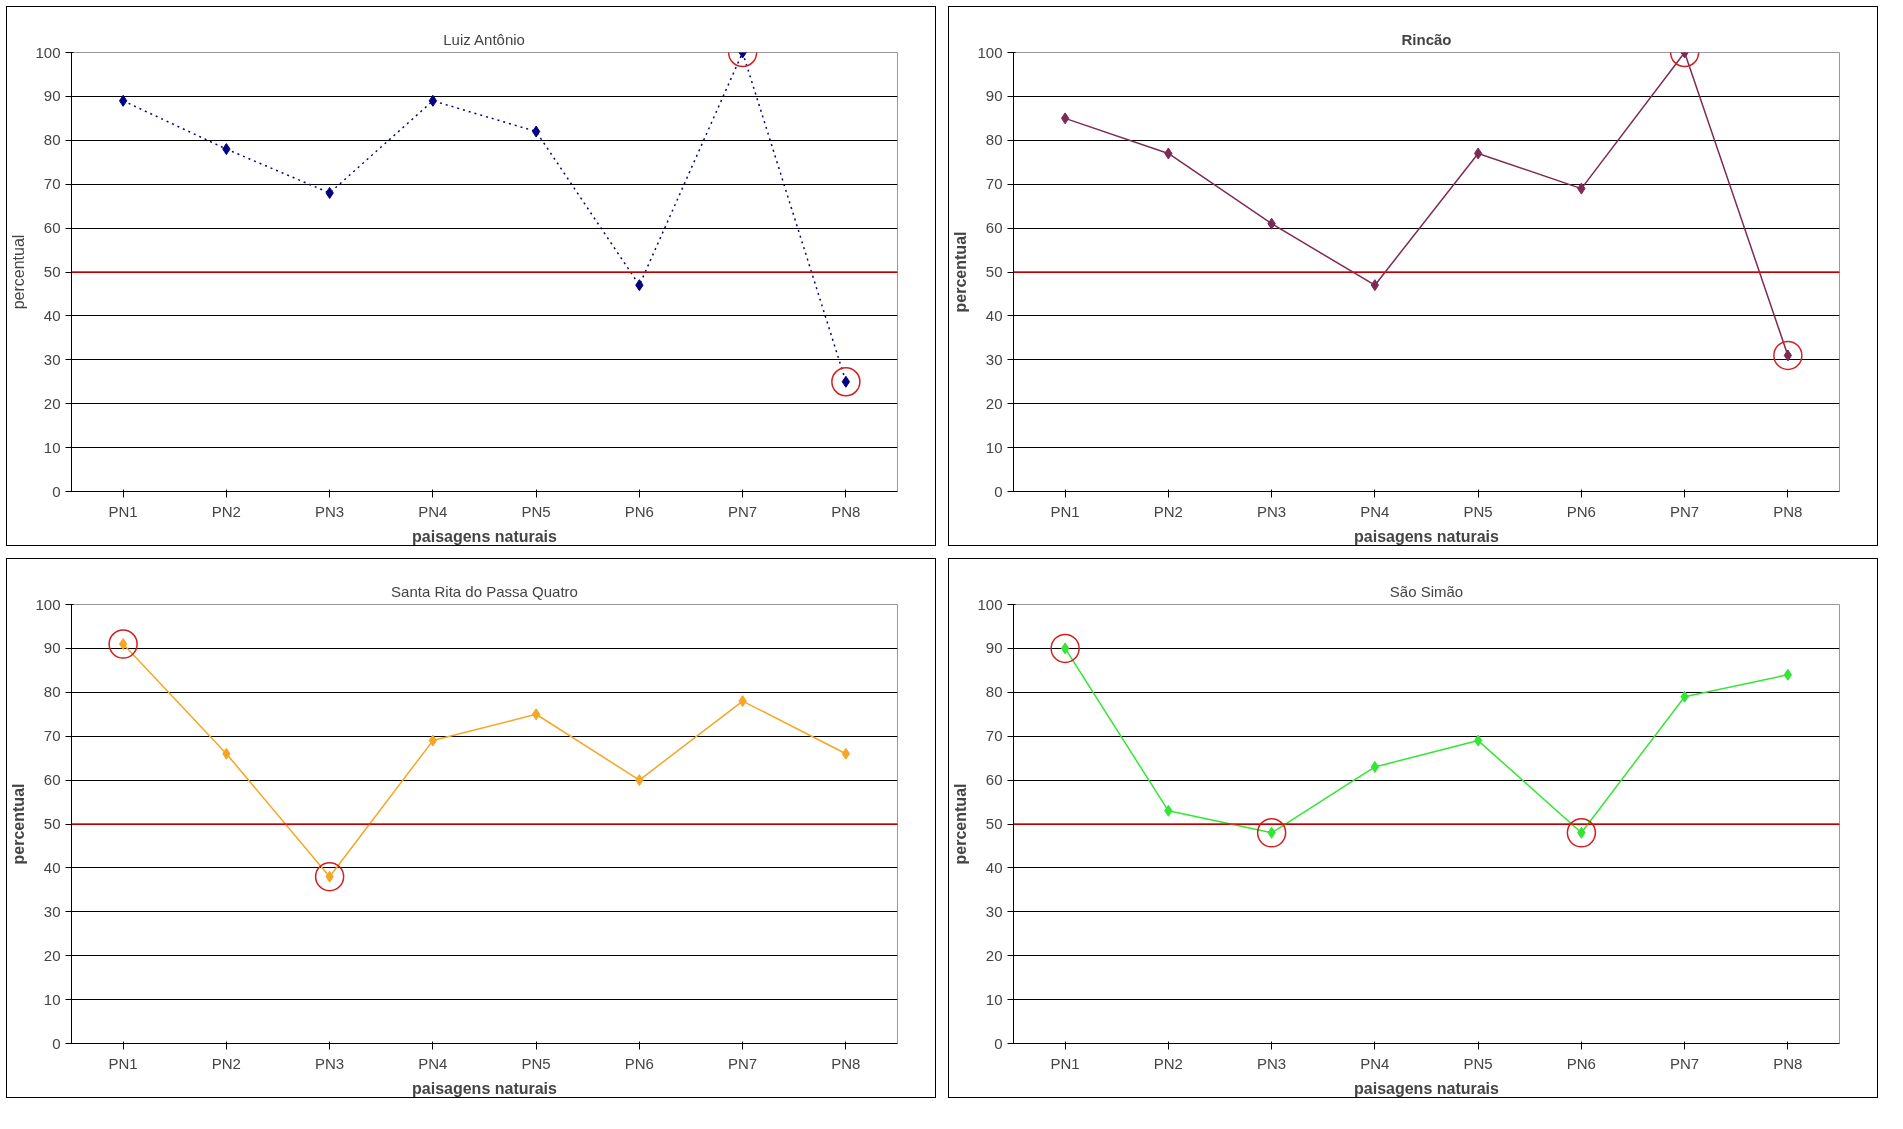  What do you see at coordinates (484, 591) in the screenshot?
I see `chart-title: Santa Rita do Passa Quatro` at bounding box center [484, 591].